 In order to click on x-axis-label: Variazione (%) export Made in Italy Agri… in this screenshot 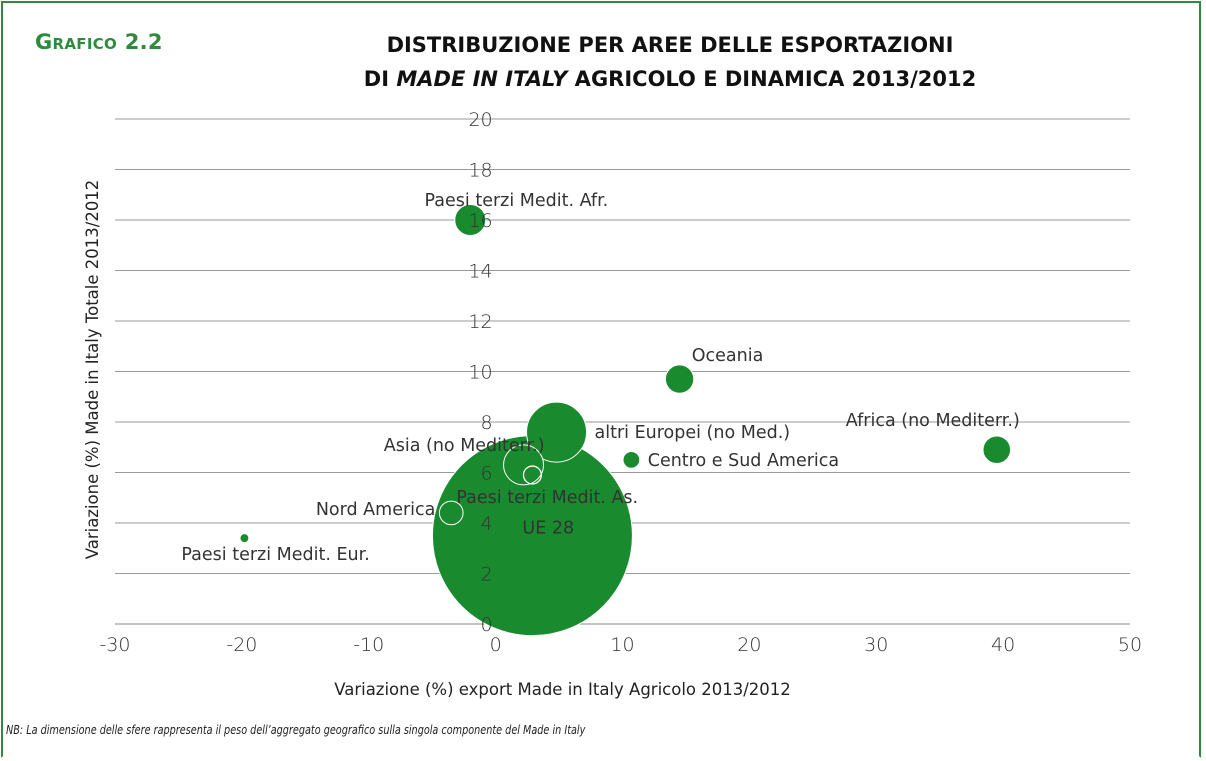, I will do `click(562, 689)`.